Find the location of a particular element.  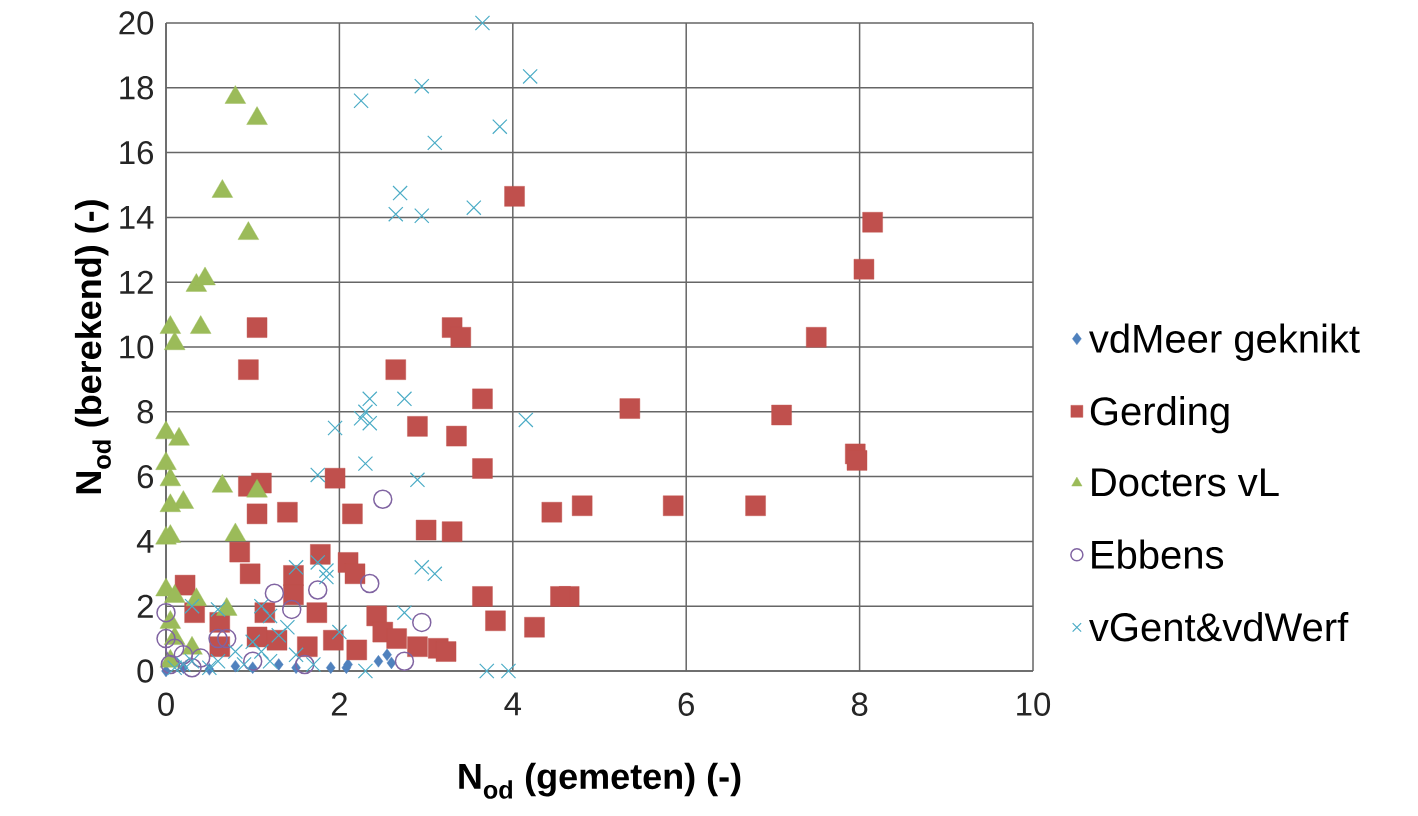

y-tick-label: 20 is located at coordinates (136, 23).